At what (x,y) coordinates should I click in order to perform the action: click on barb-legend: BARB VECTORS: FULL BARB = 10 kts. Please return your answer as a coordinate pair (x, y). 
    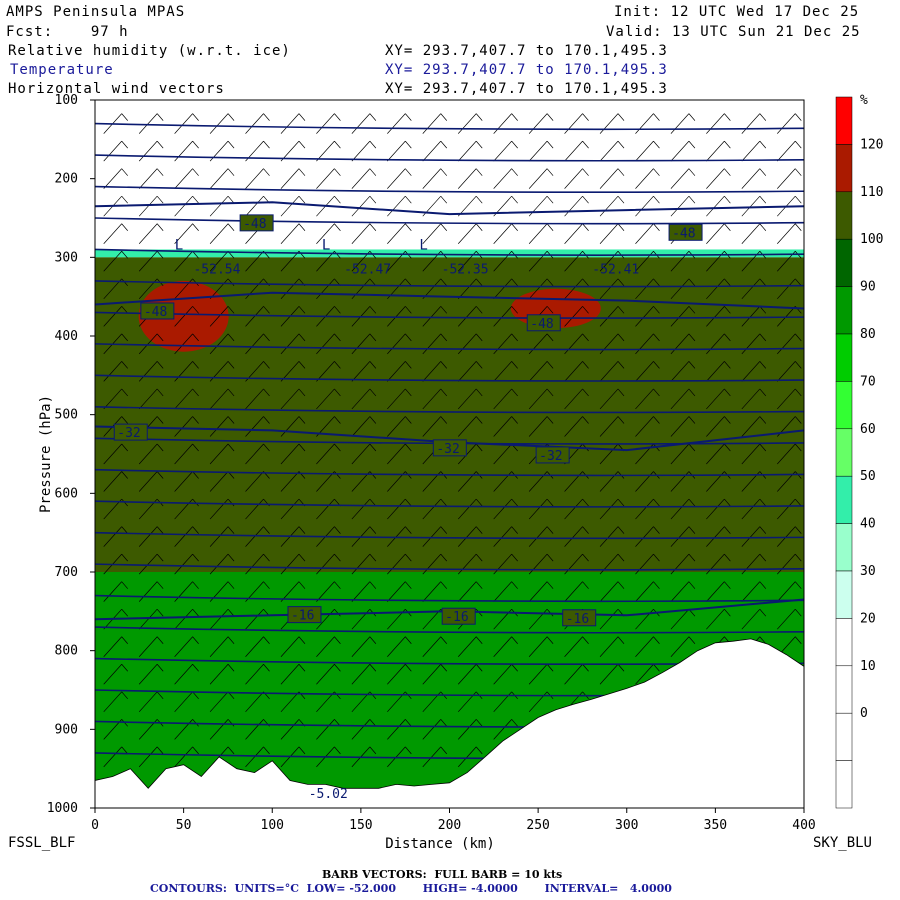
    Looking at the image, I should click on (442, 874).